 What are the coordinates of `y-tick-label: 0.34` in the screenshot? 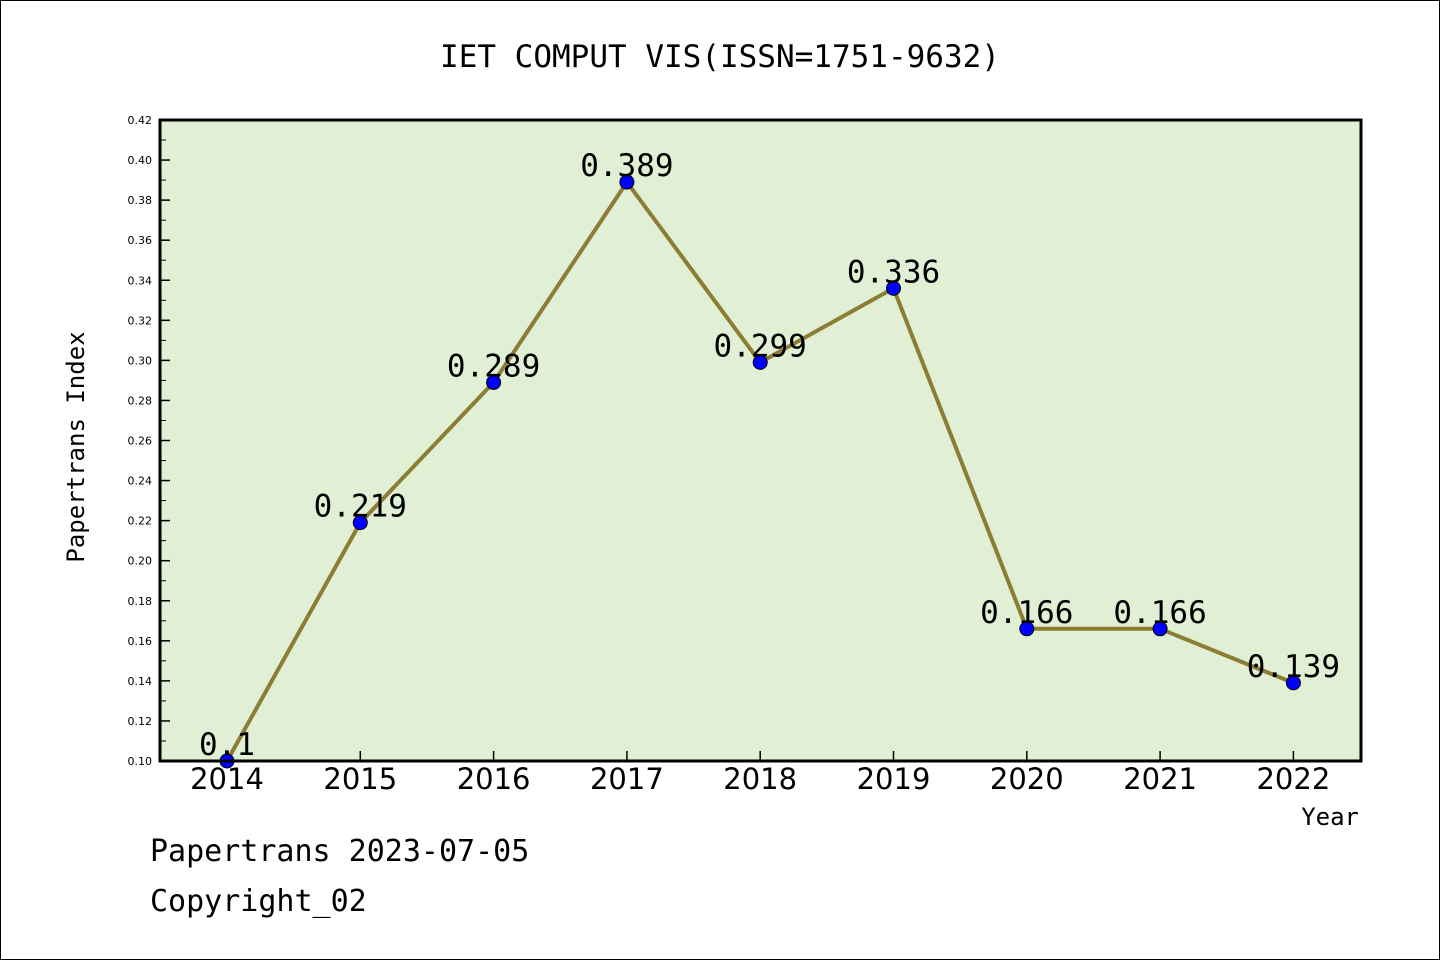 It's located at (140, 280).